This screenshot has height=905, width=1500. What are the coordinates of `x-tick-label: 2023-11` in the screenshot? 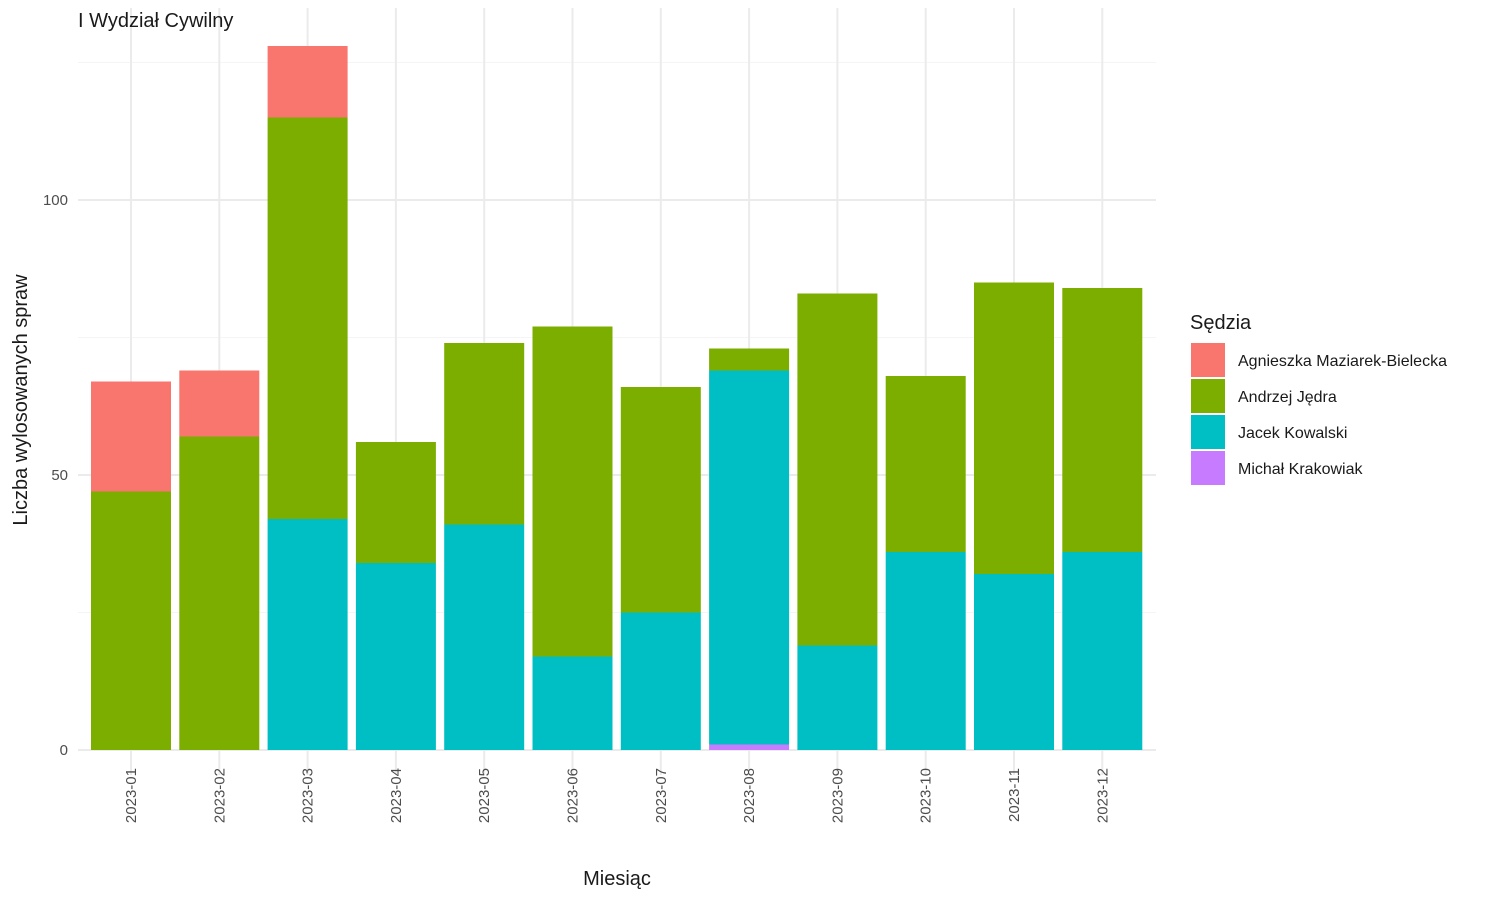 It's located at (1014, 795).